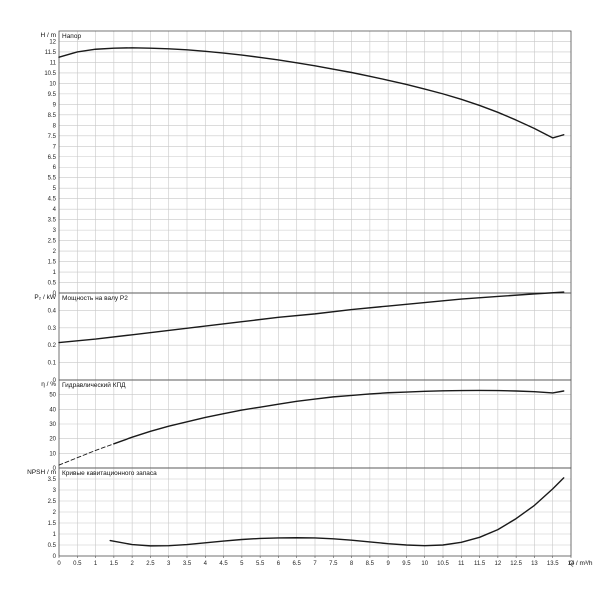  Describe the element at coordinates (534, 564) in the screenshot. I see `x-tick-label: 13` at that location.